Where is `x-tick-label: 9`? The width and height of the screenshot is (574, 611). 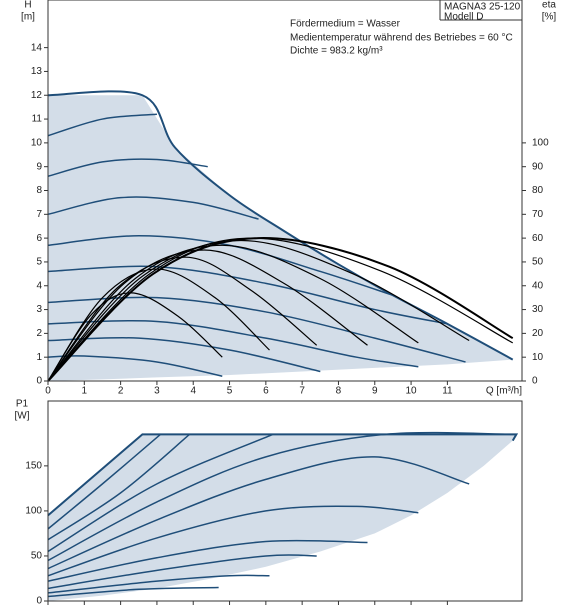 x-tick-label: 9 is located at coordinates (375, 391).